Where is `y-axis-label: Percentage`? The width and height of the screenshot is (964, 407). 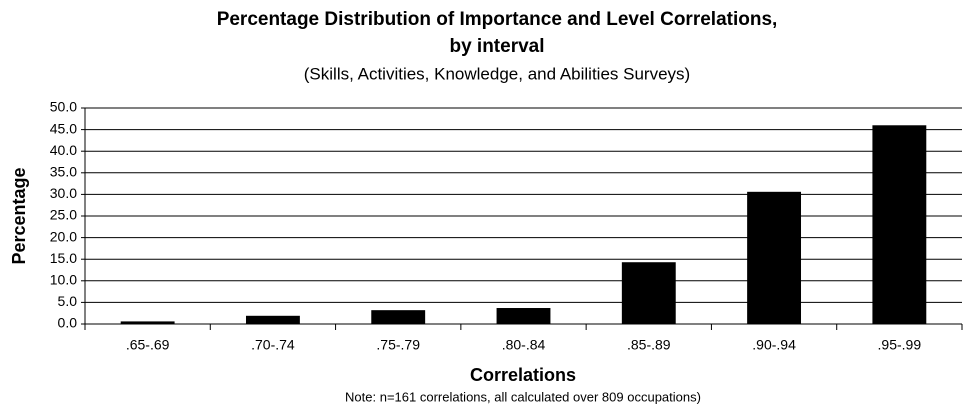 y-axis-label: Percentage is located at coordinates (19, 215).